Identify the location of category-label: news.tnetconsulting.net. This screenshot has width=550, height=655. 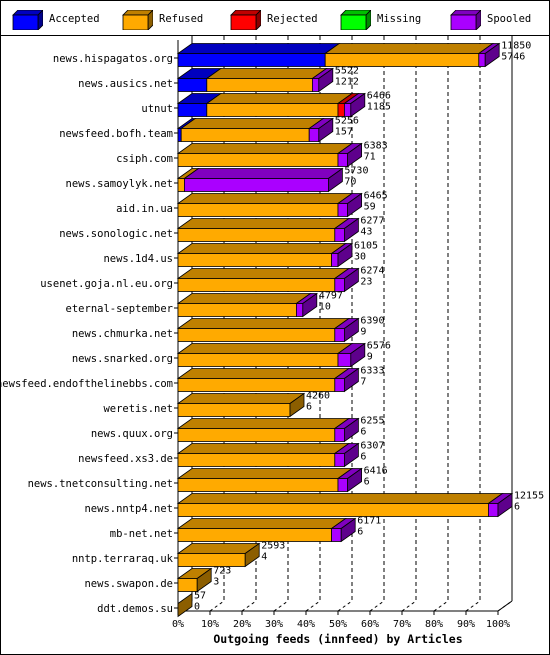
(100, 484).